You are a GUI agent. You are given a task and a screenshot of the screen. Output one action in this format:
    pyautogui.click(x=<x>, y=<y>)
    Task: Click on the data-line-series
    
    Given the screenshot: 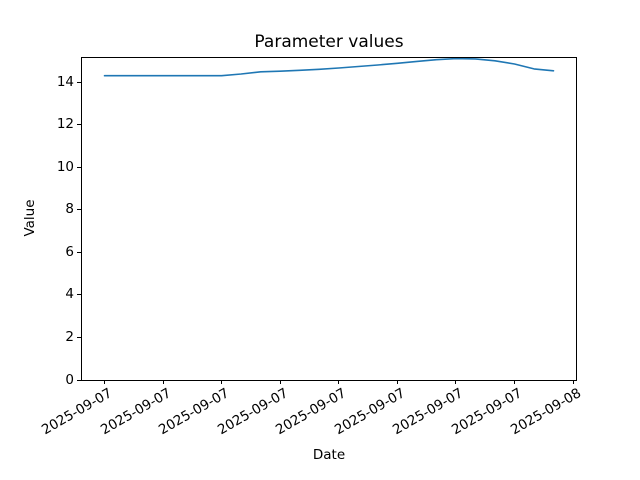 What is the action you would take?
    pyautogui.click(x=329, y=67)
    